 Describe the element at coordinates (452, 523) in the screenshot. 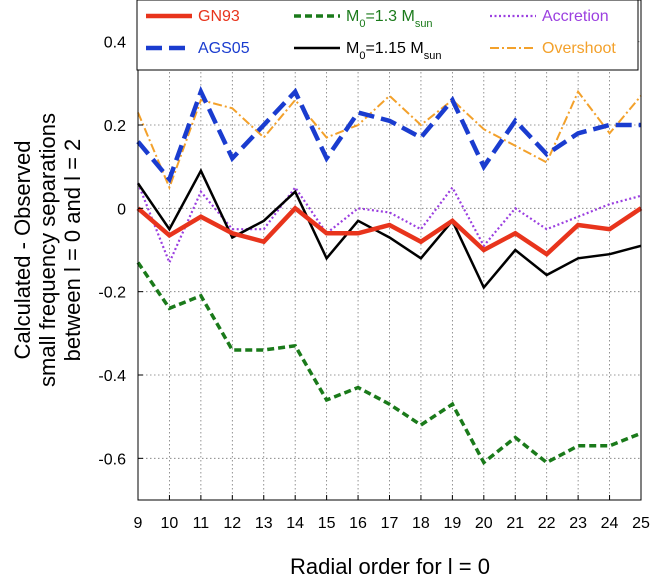

I see `x-tick-label: 19` at that location.